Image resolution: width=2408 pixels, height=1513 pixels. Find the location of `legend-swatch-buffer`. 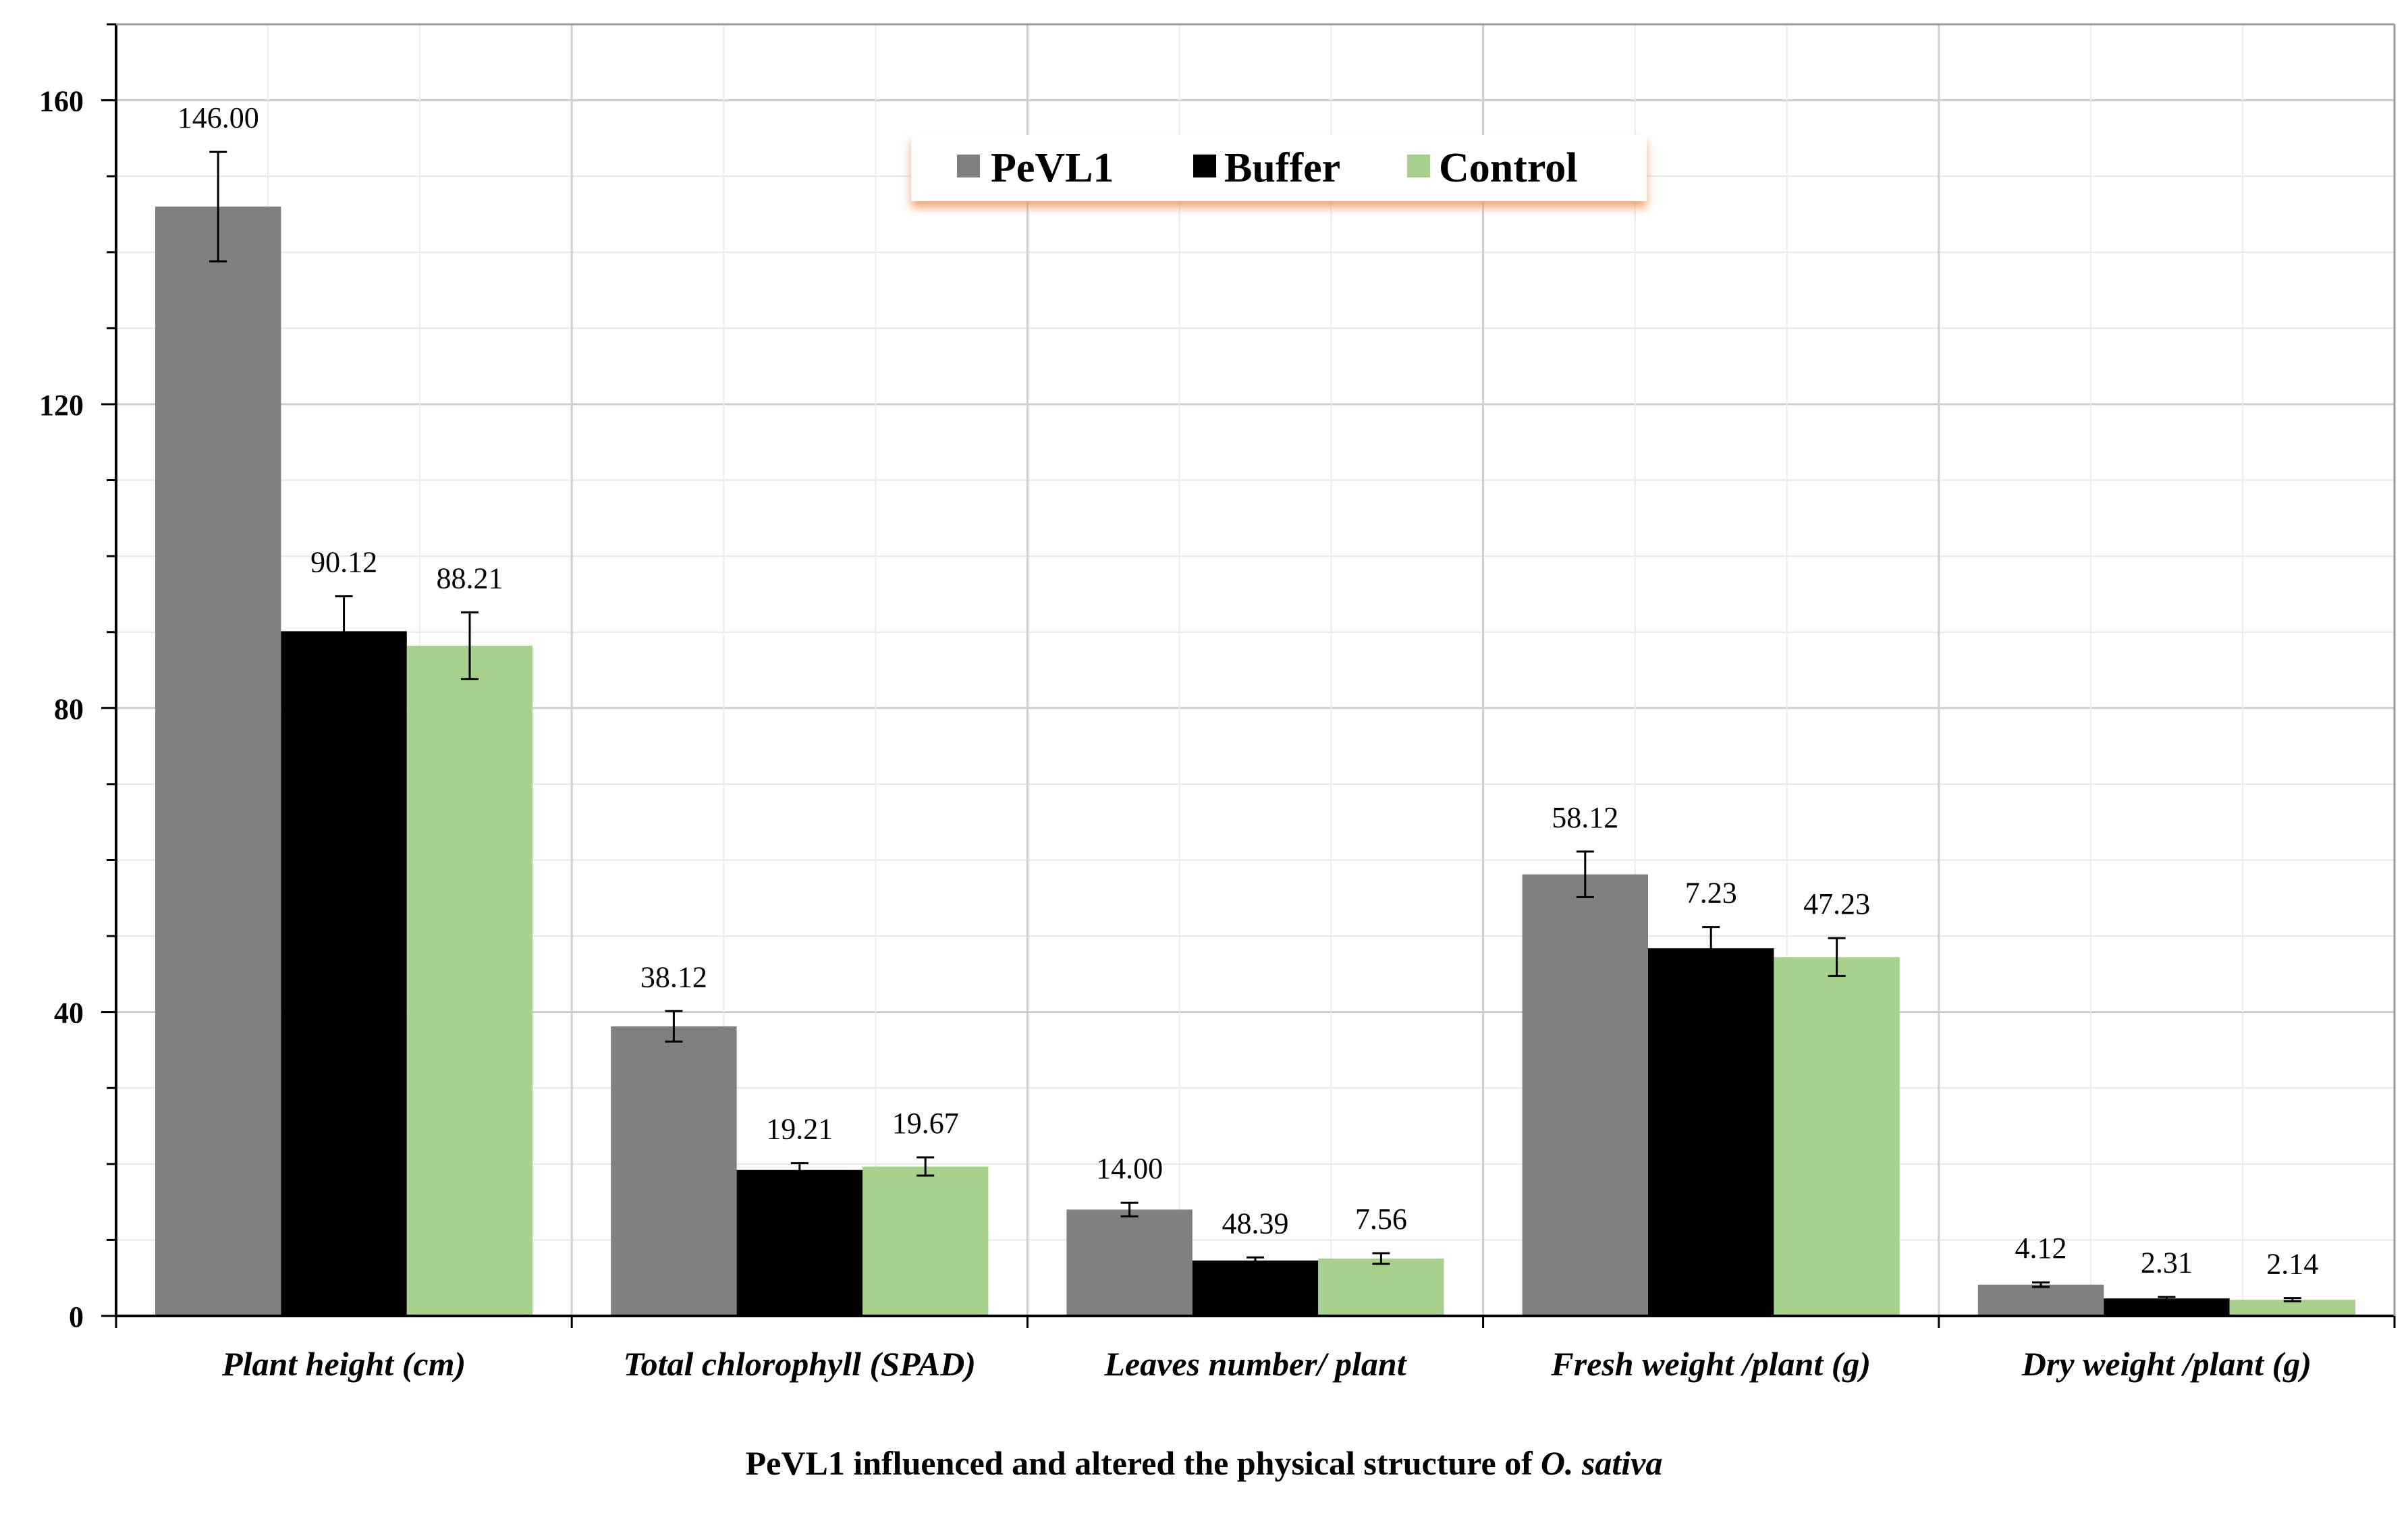

legend-swatch-buffer is located at coordinates (1204, 166).